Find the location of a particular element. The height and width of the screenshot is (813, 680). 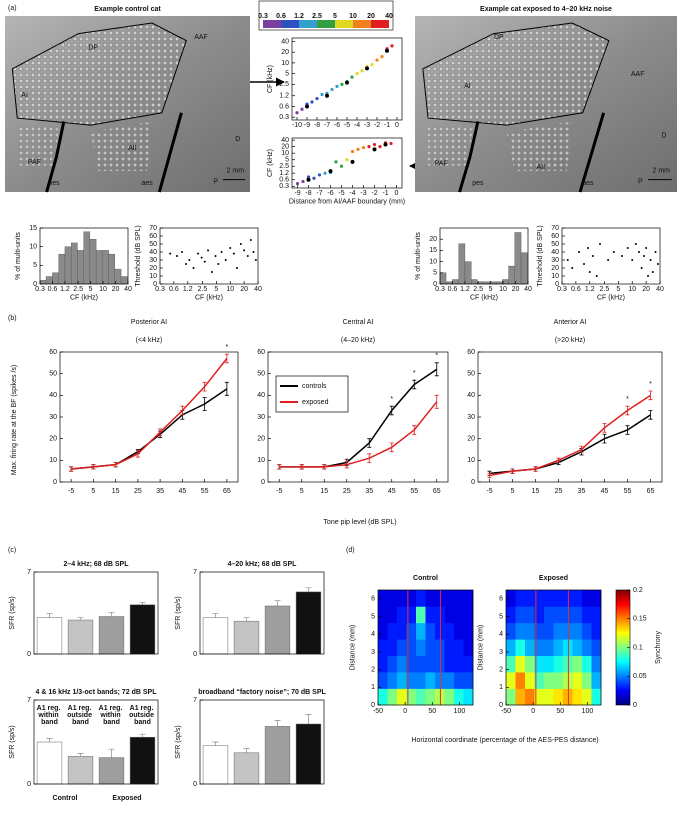

colorbar-label: Synchrony is located at coordinates (658, 647).